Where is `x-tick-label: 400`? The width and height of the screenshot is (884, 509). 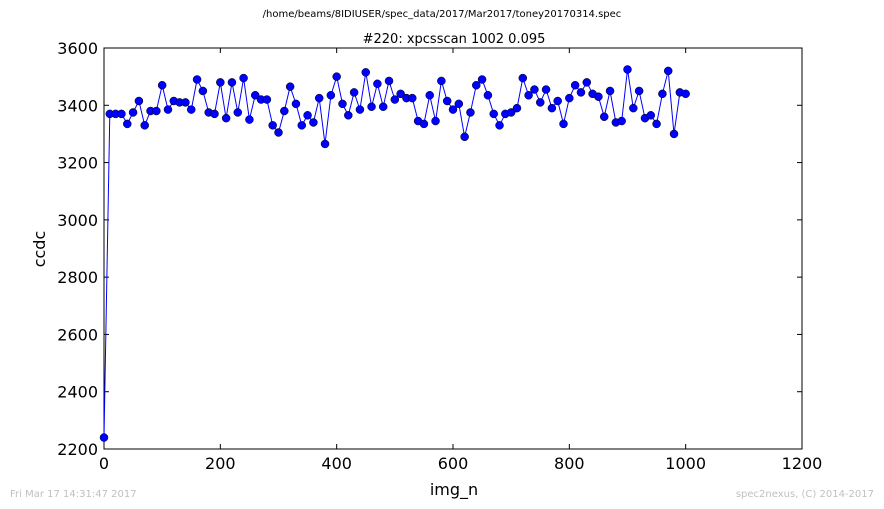 x-tick-label: 400 is located at coordinates (336, 463).